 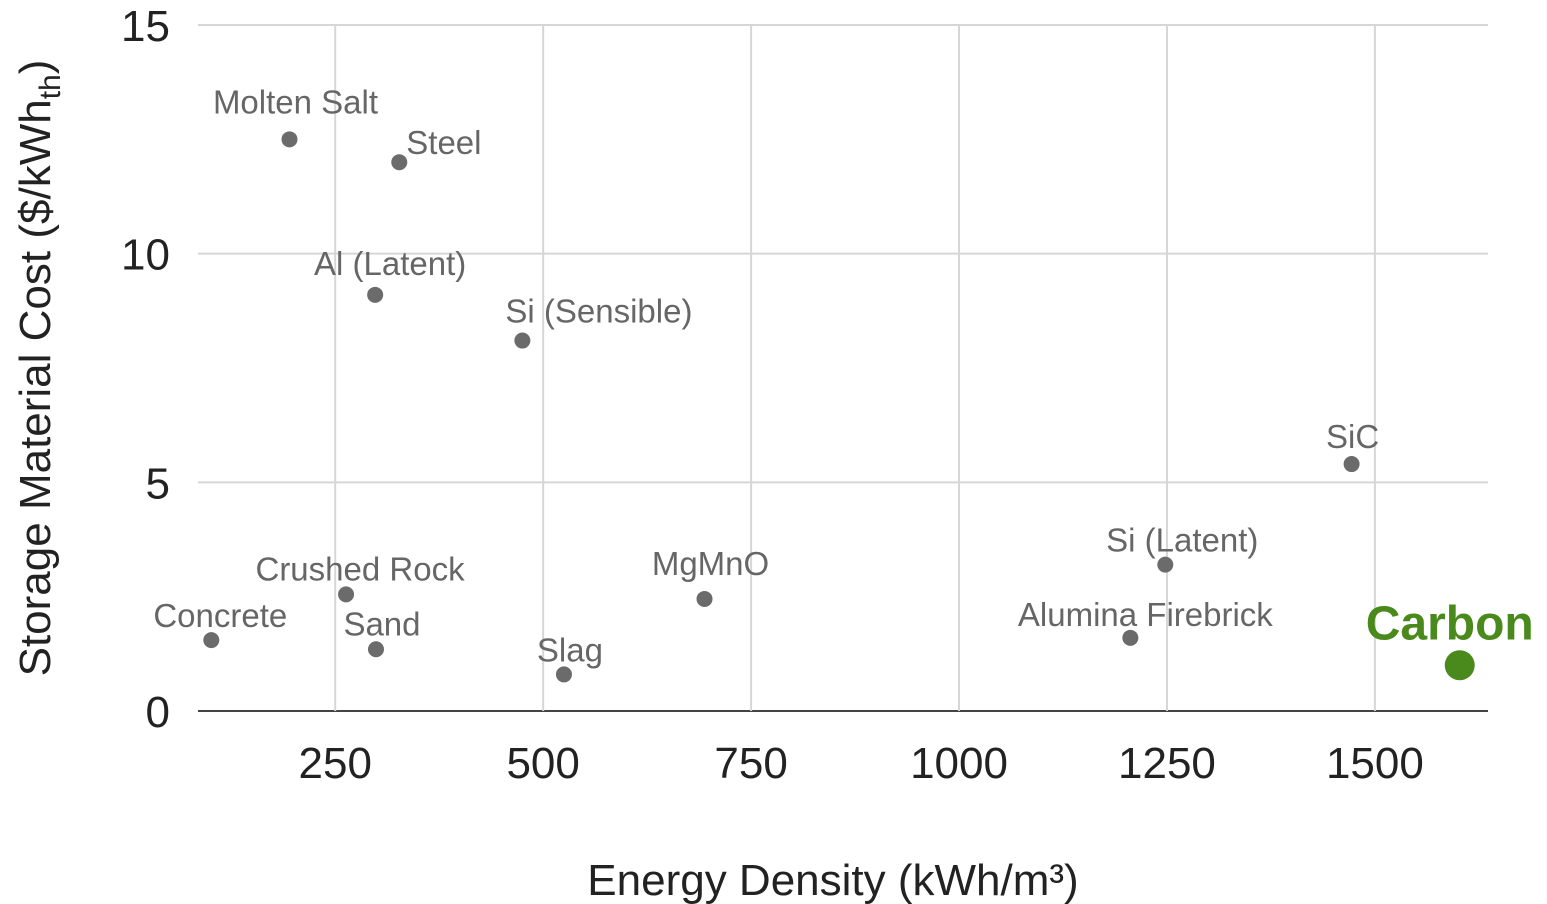 What do you see at coordinates (443, 142) in the screenshot?
I see `data-label: Steel` at bounding box center [443, 142].